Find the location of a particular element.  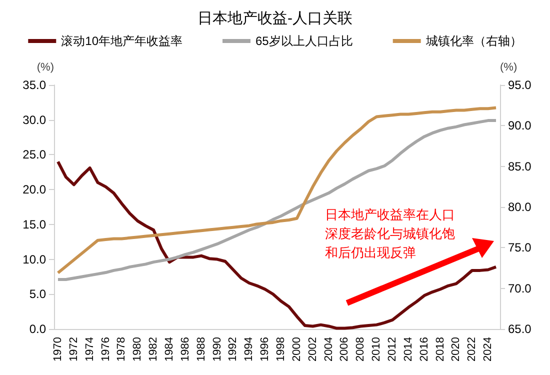

x-tick-label: 2006 is located at coordinates (344, 349).